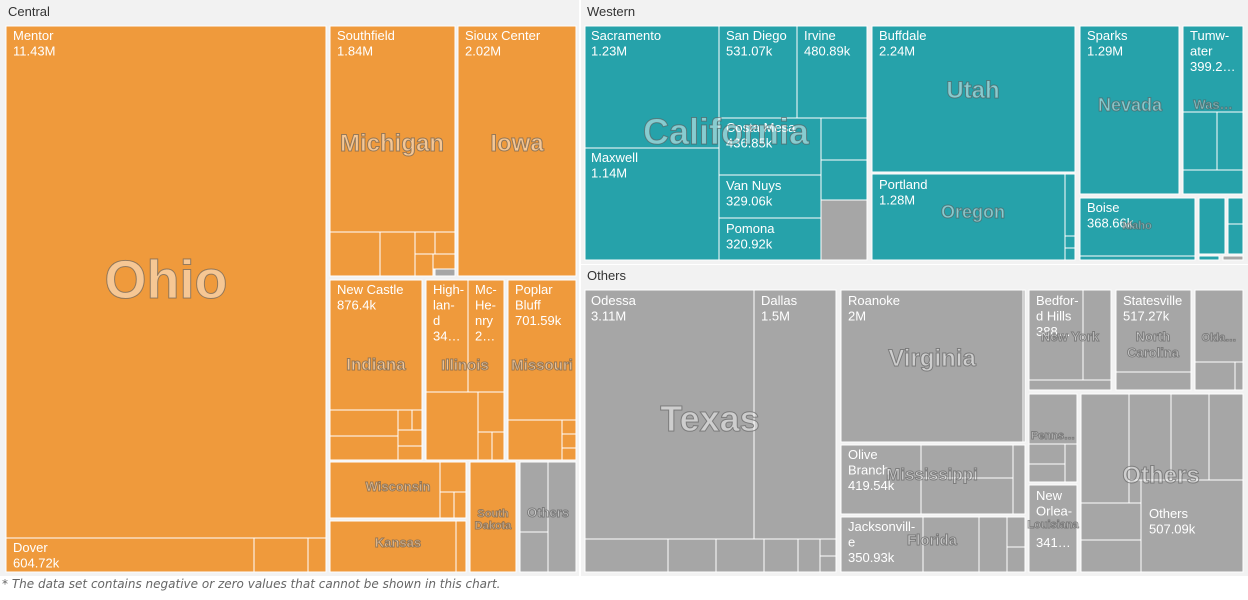  What do you see at coordinates (750, 228) in the screenshot?
I see `city-name: Pomona` at bounding box center [750, 228].